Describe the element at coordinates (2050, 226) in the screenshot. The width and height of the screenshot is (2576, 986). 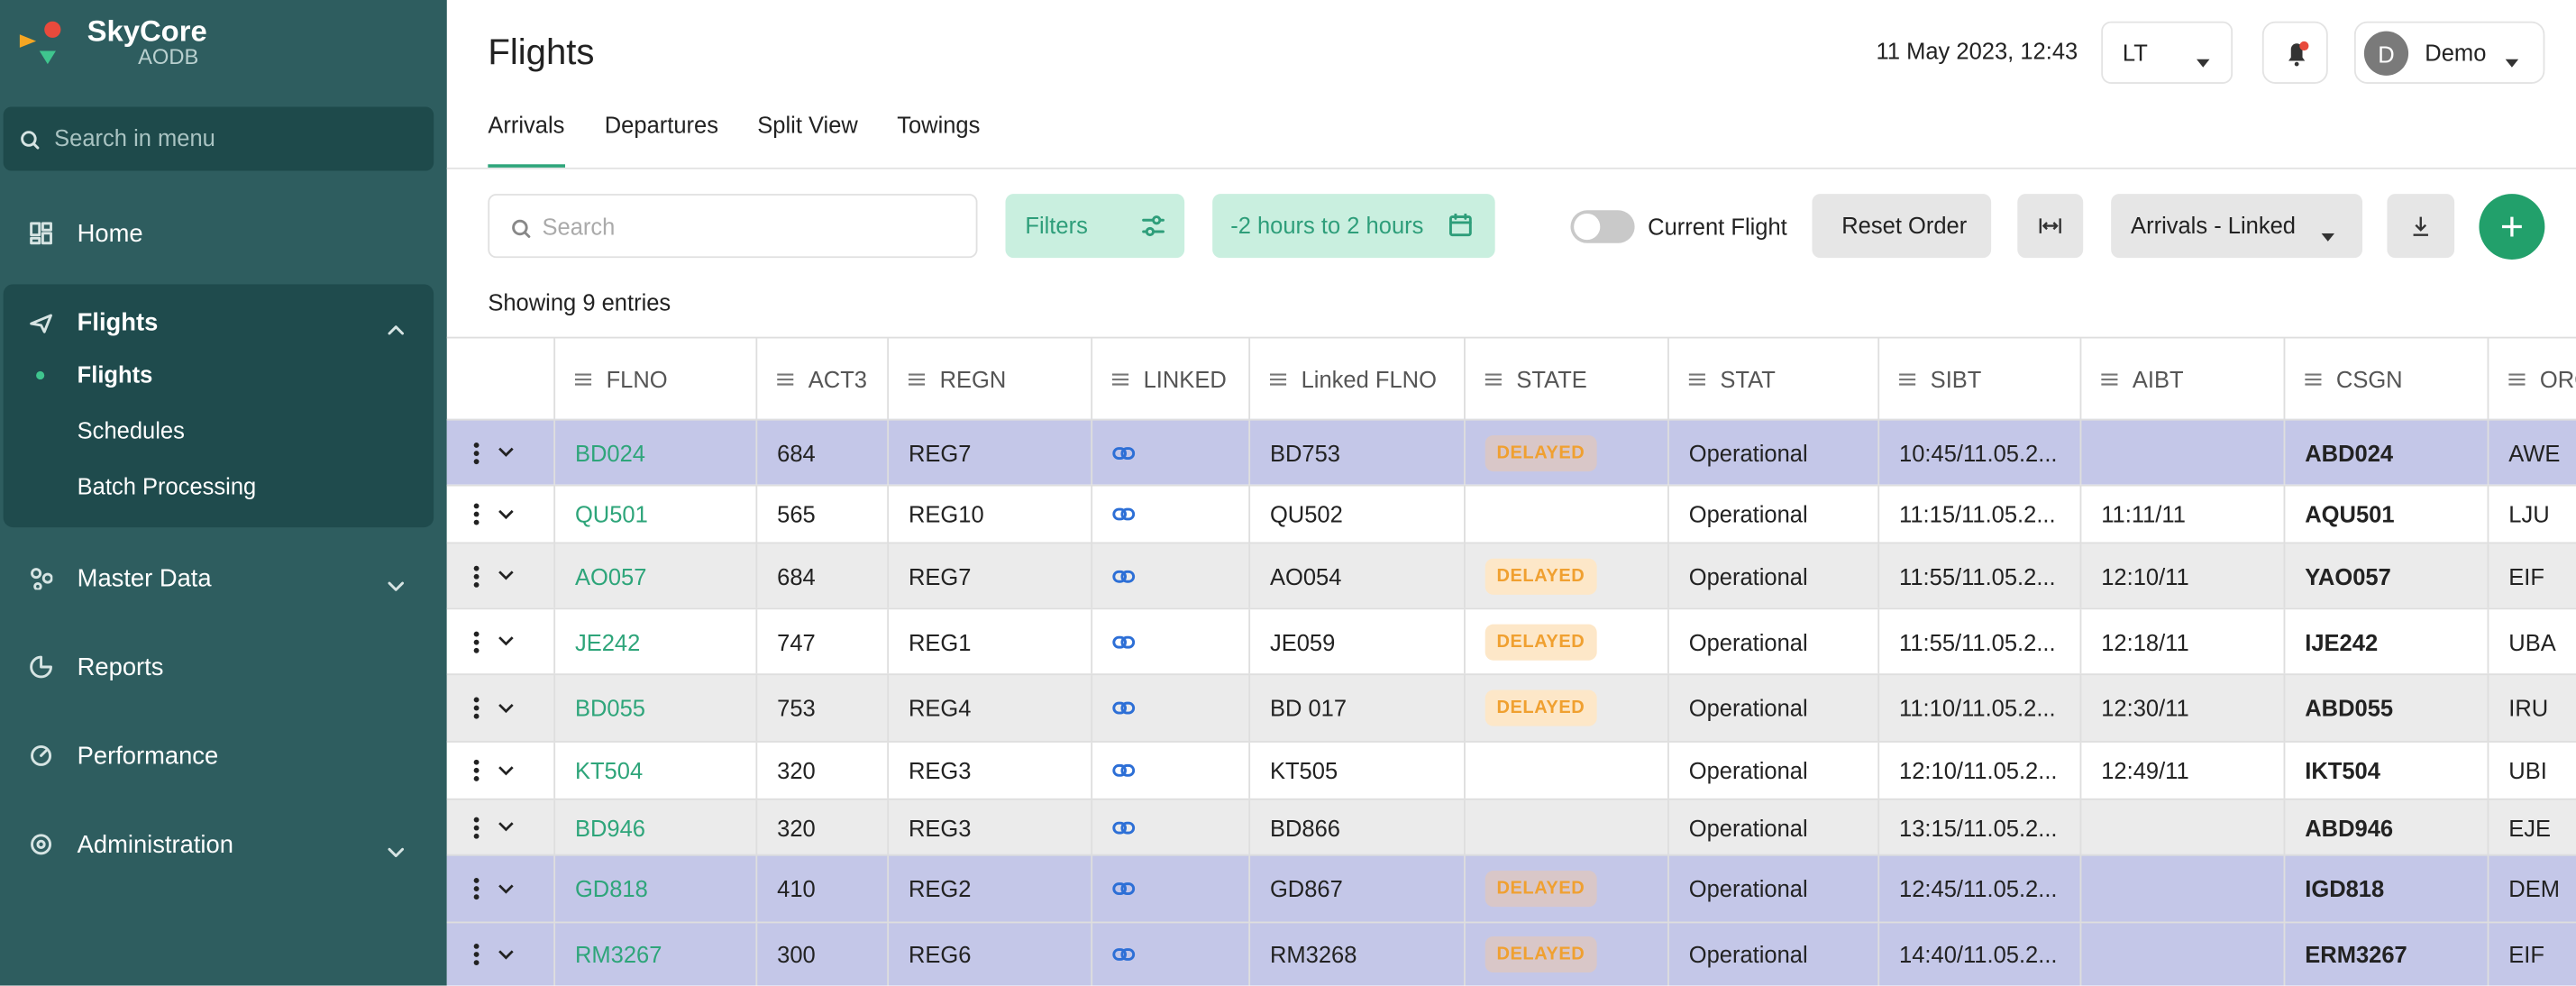
I see `fit-columns-button` at that location.